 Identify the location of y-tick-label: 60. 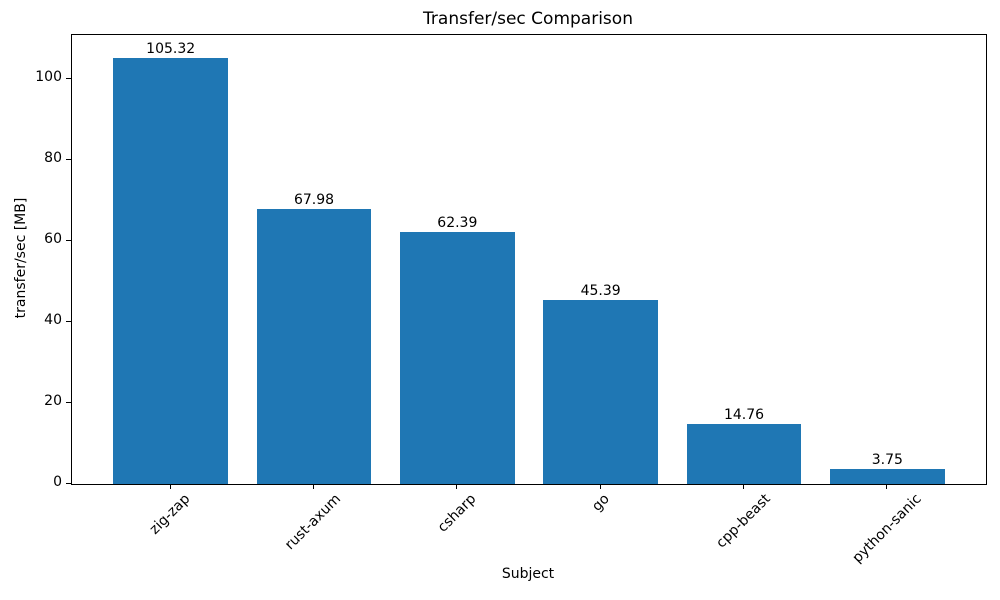
(53, 239).